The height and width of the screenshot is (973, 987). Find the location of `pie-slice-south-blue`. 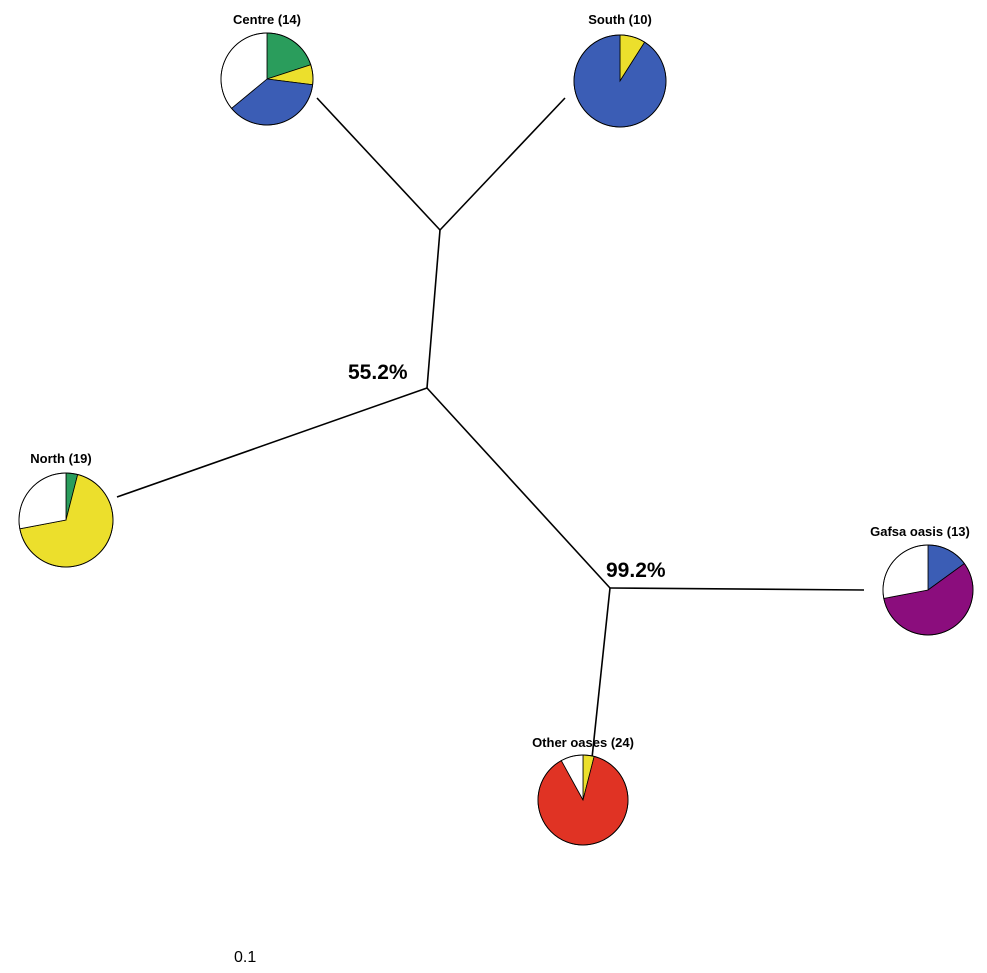

pie-slice-south-blue is located at coordinates (620, 81).